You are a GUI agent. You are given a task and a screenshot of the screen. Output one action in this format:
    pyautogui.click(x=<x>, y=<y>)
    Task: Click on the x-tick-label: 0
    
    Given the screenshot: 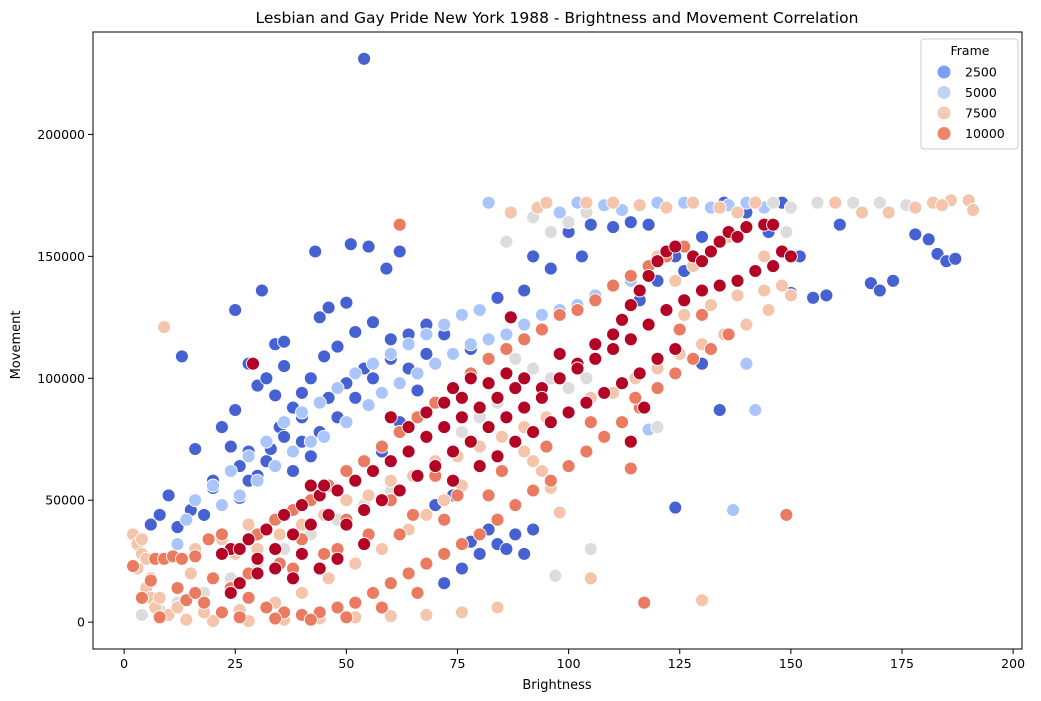 What is the action you would take?
    pyautogui.click(x=124, y=663)
    